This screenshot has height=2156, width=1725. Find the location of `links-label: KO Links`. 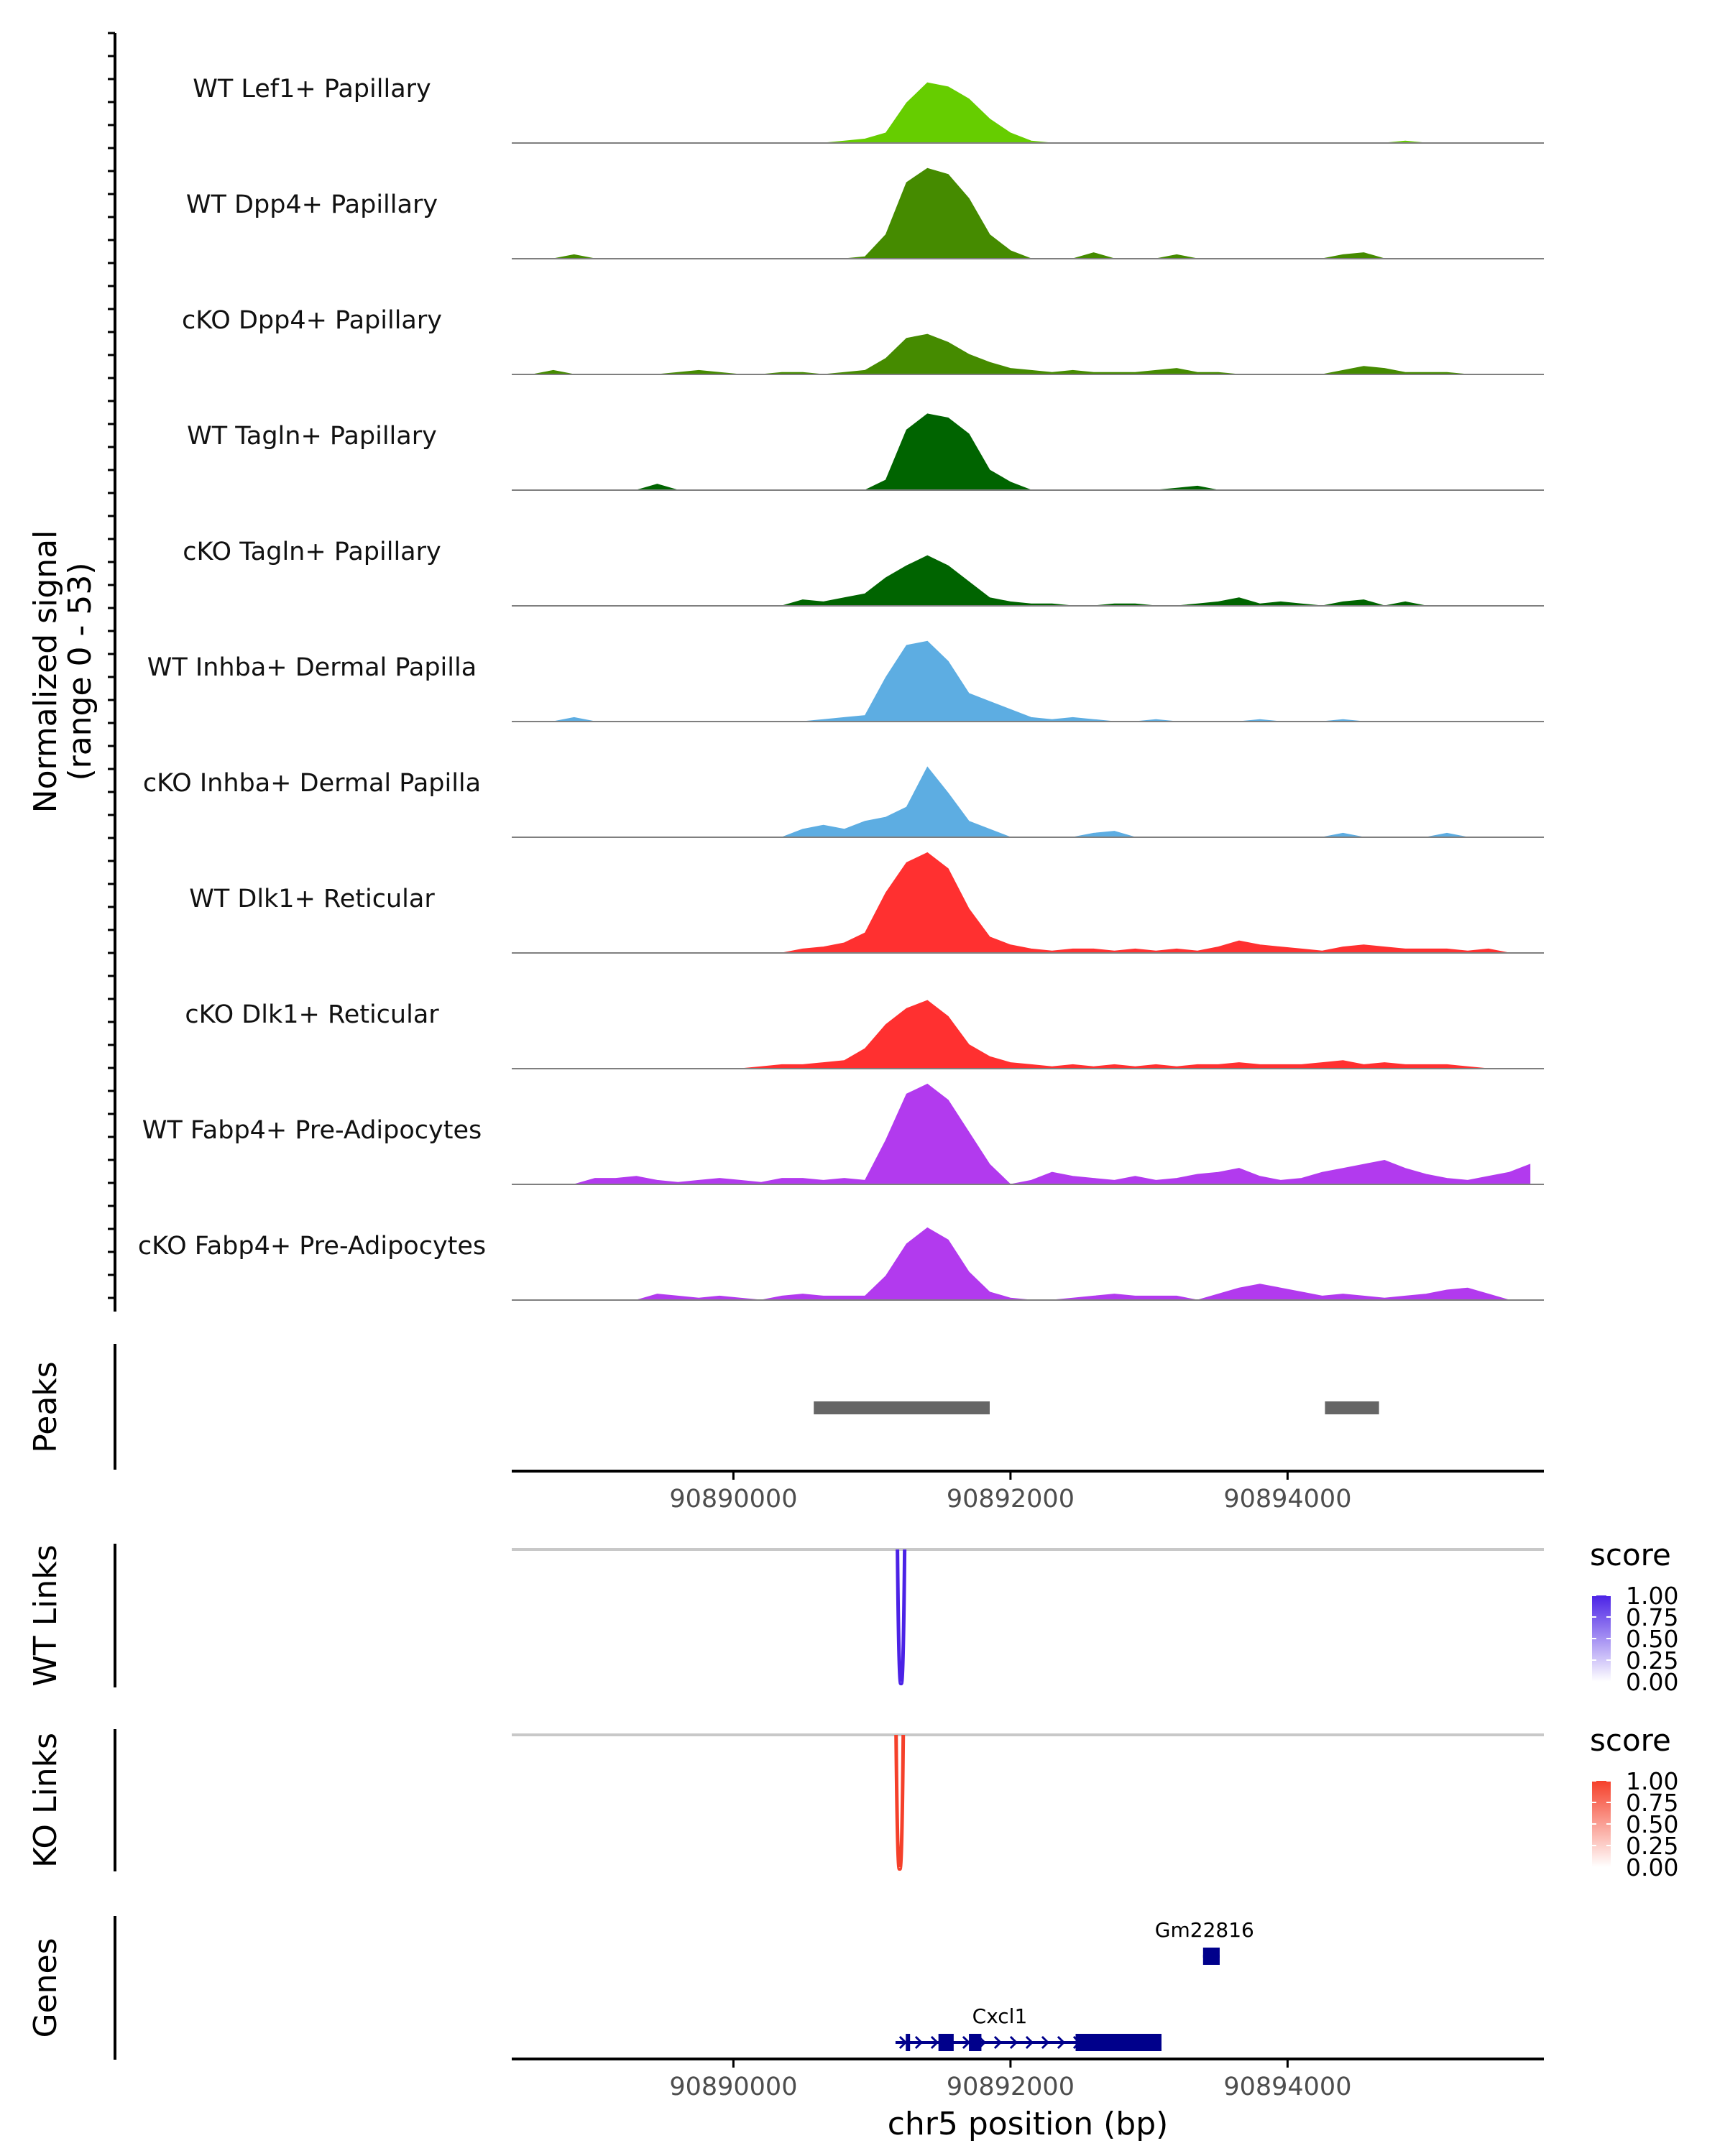

links-label: KO Links is located at coordinates (45, 1800).